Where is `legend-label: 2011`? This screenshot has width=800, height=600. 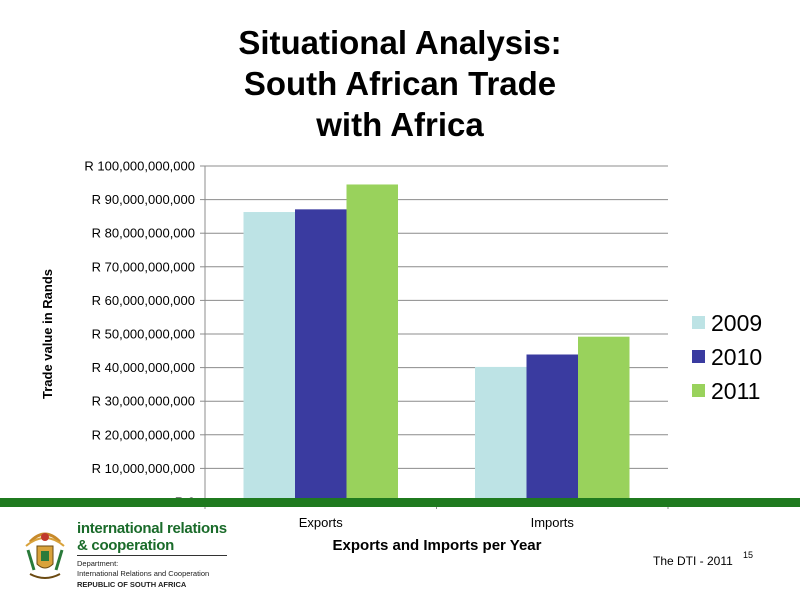
legend-label: 2011 is located at coordinates (735, 391).